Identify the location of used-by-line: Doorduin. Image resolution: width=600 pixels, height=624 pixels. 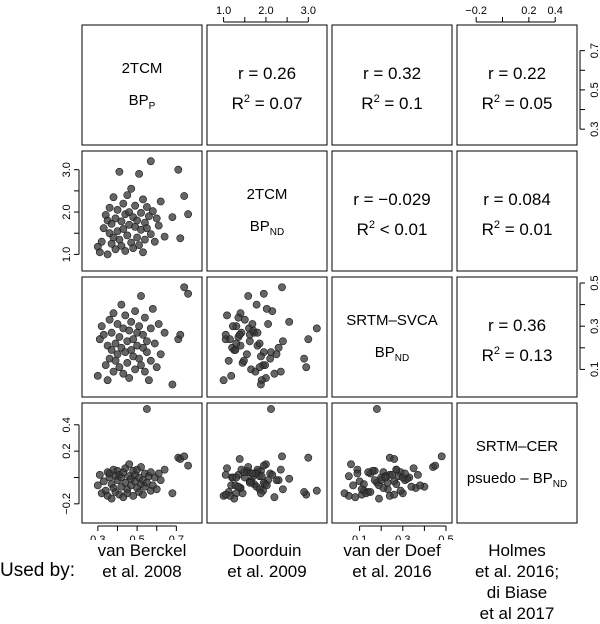
(267, 550).